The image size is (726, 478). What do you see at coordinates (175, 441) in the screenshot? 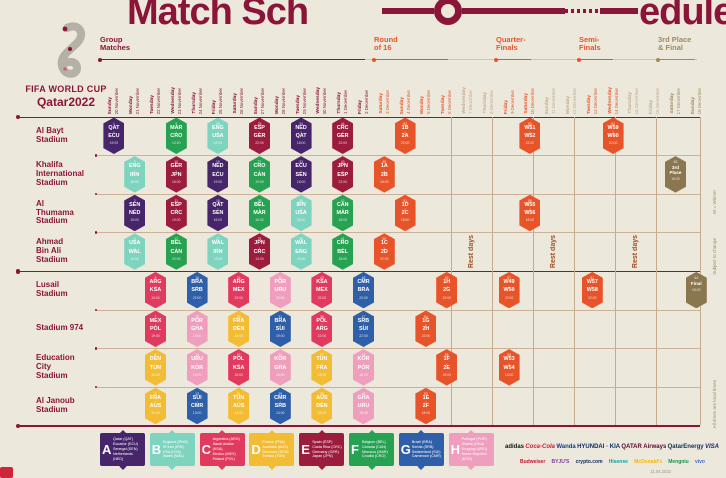
I see `group-team: England (ENG)` at bounding box center [175, 441].